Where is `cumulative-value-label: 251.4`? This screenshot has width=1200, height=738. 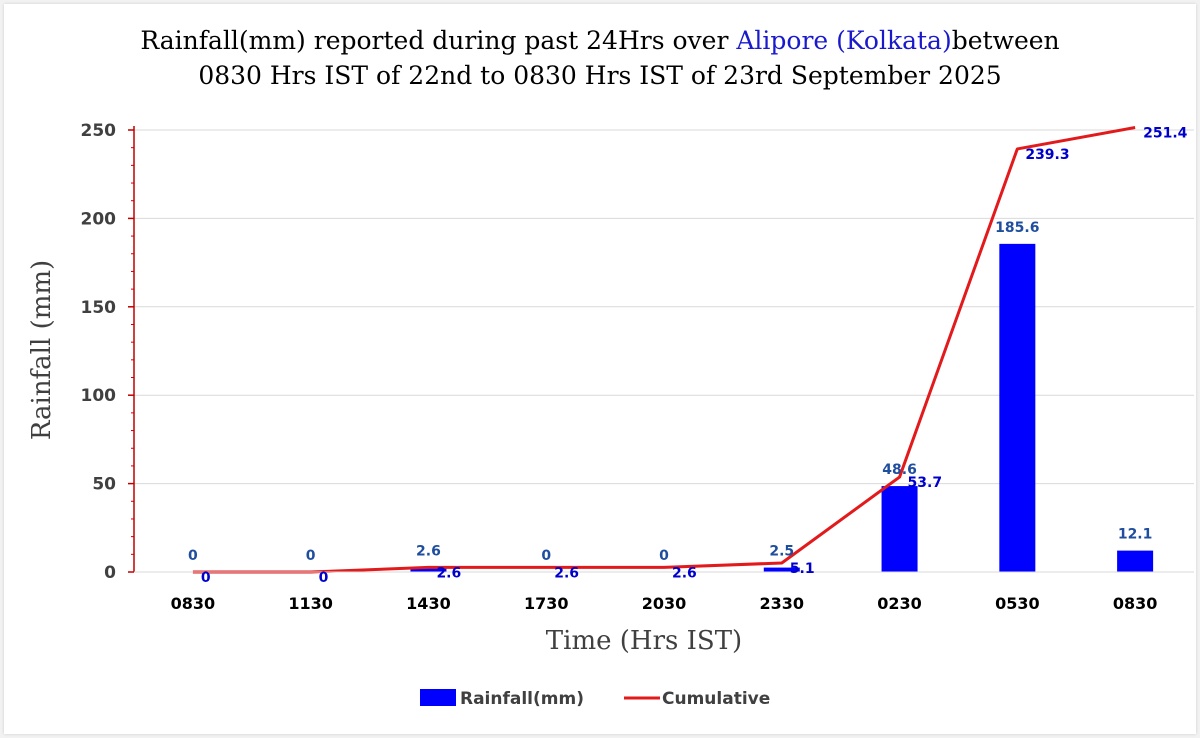
cumulative-value-label: 251.4 is located at coordinates (1165, 134).